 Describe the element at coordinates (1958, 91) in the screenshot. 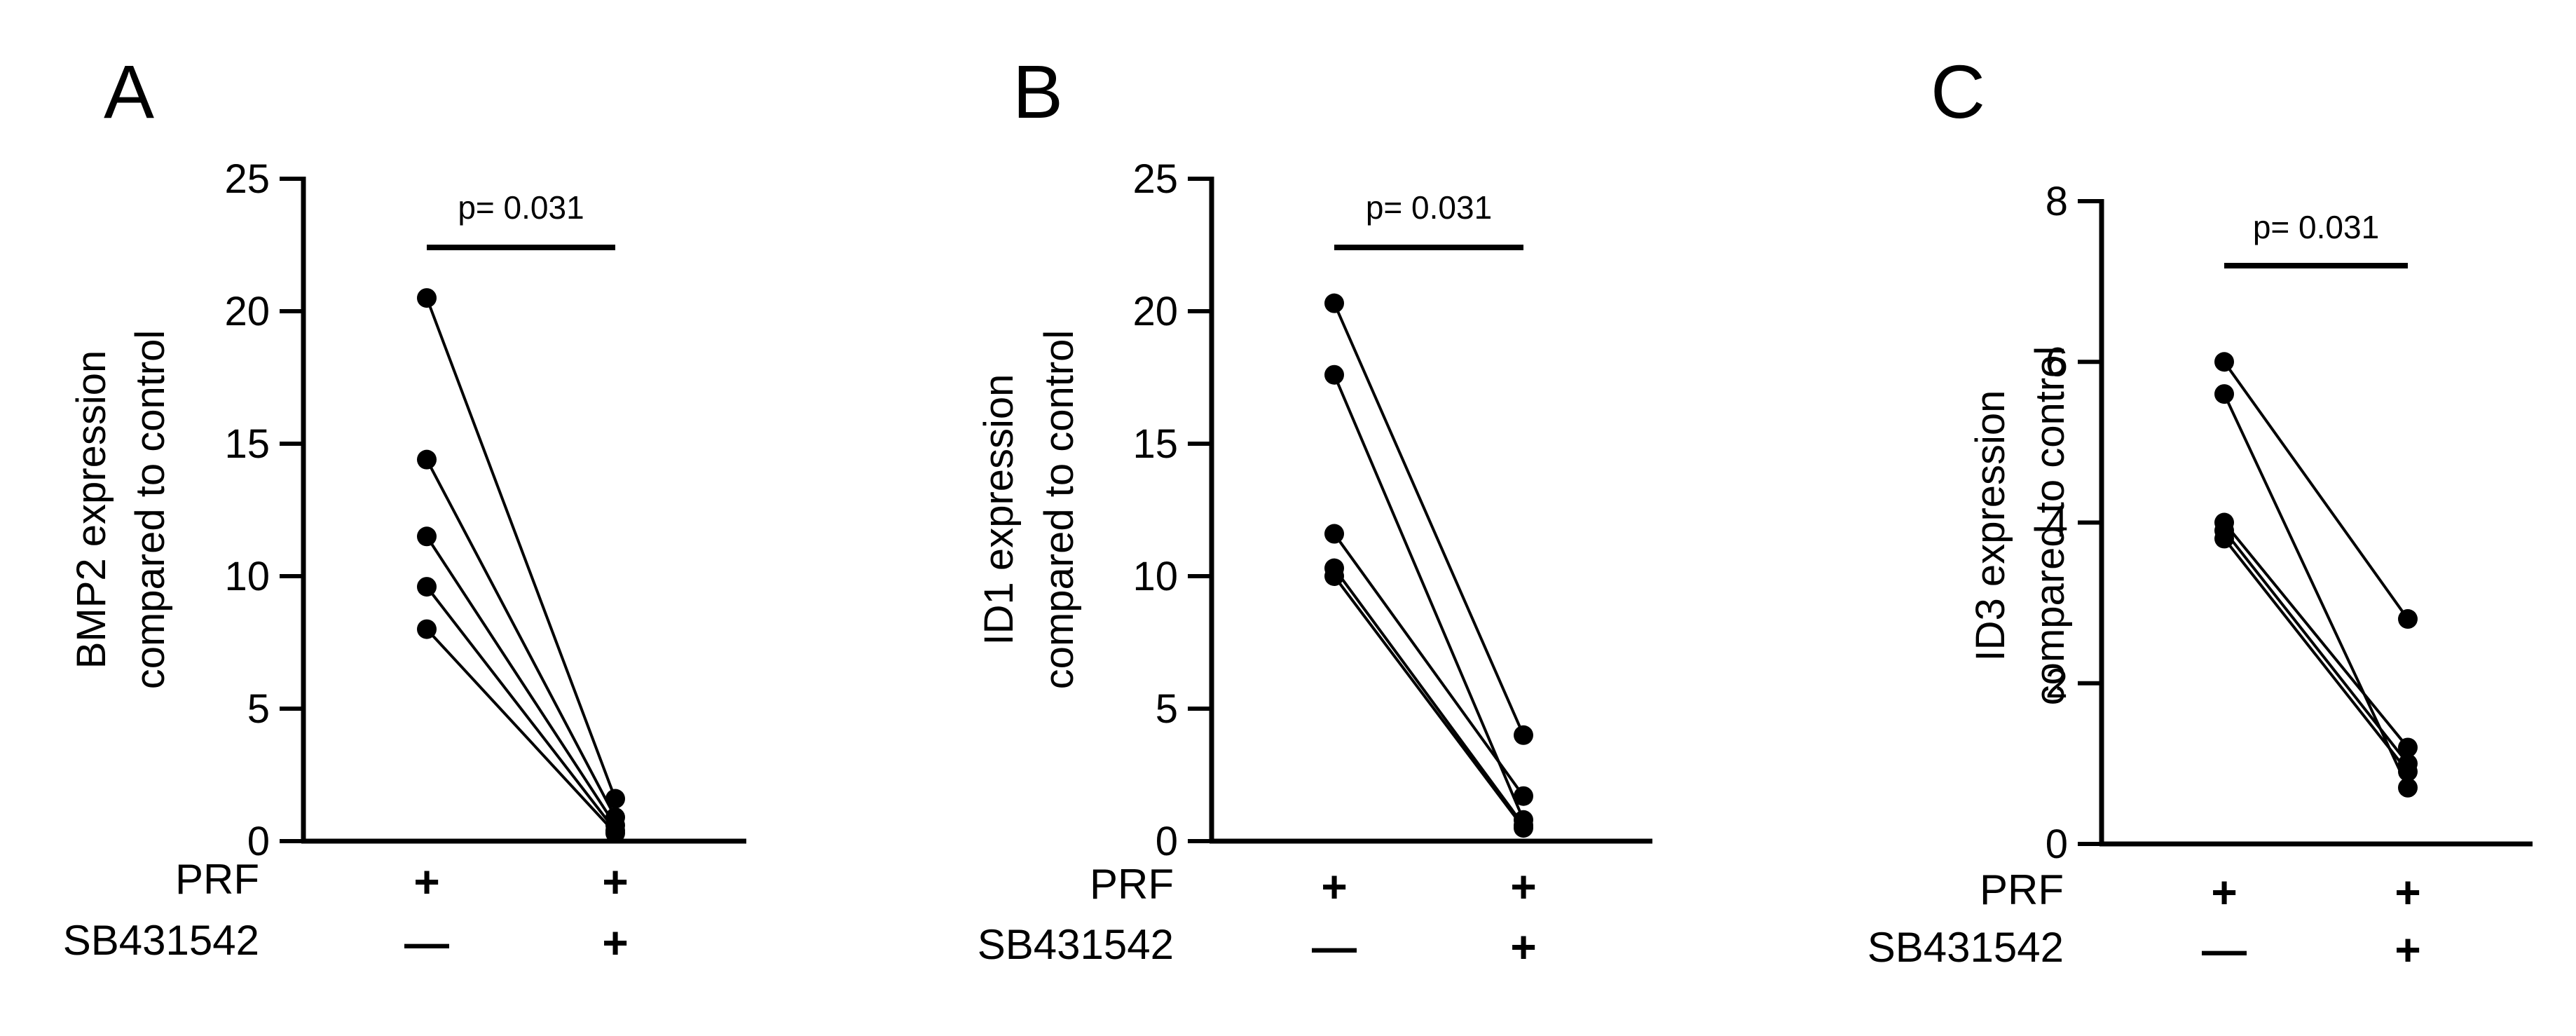

I see `panel-letter-c: C` at that location.